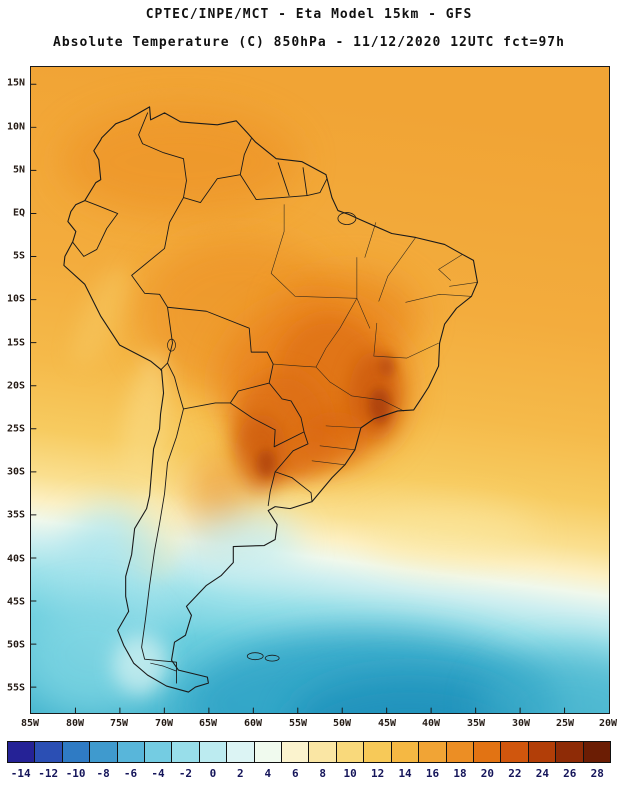 Image resolution: width=618 pixels, height=800 pixels. What do you see at coordinates (15, 602) in the screenshot?
I see `lat-label: 45S` at bounding box center [15, 602].